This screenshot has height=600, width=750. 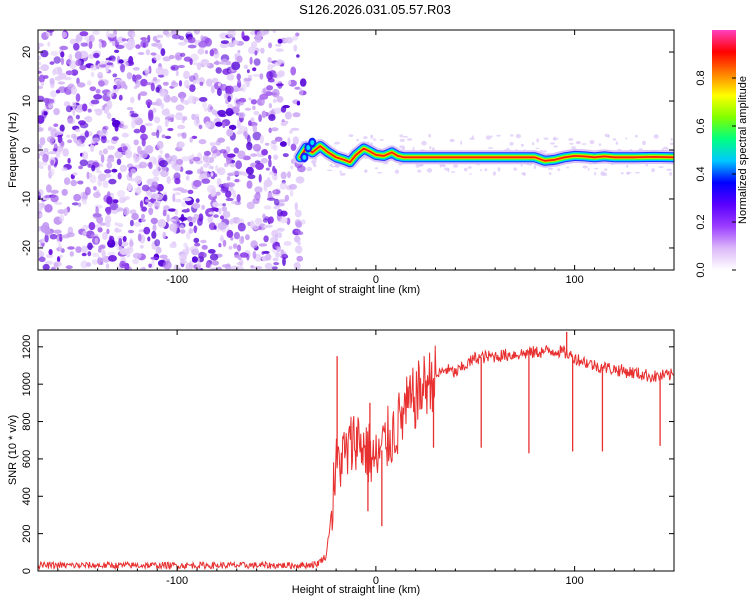 I want to click on snr-y-tick-label: 800, so click(x=27, y=421).